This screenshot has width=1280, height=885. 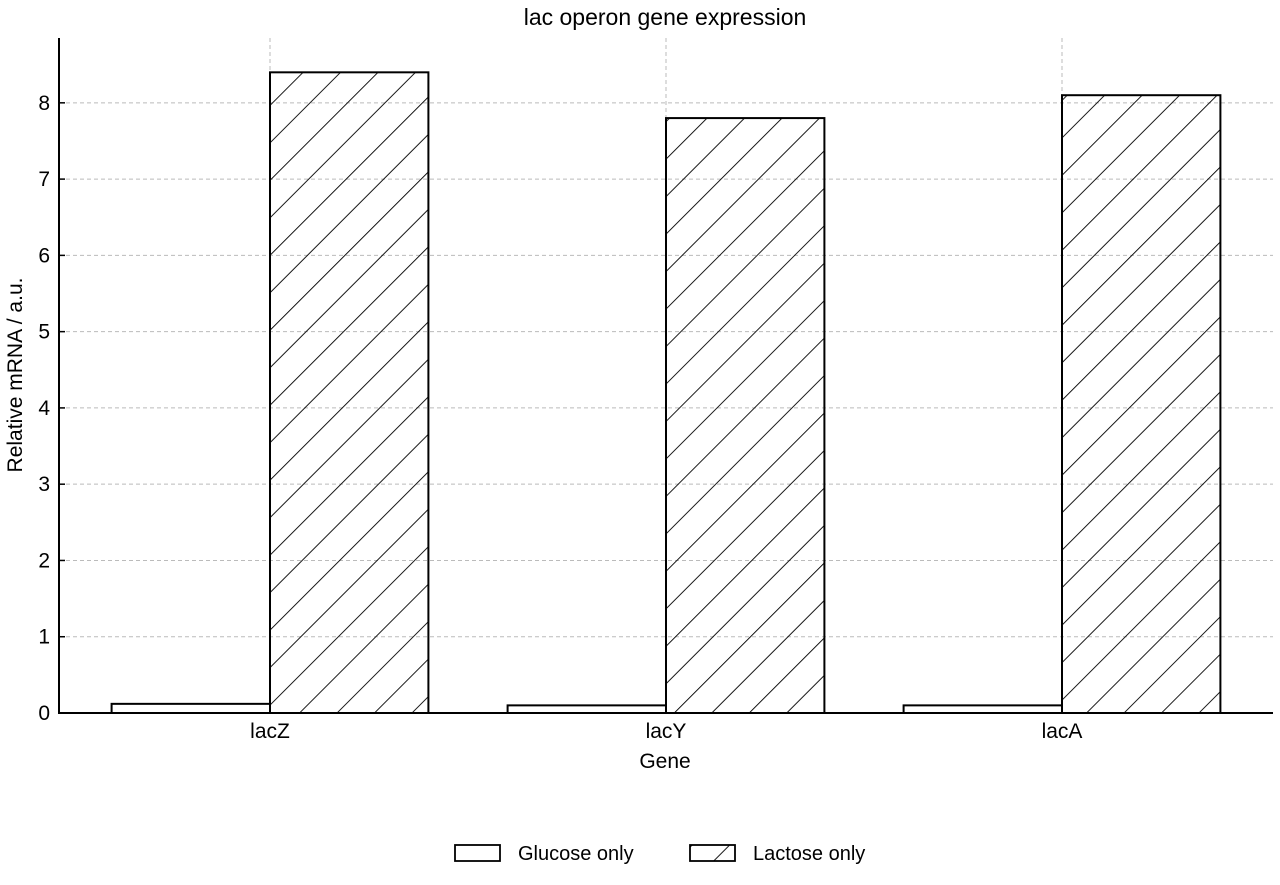 I want to click on y-tick-label: 7, so click(x=44, y=179).